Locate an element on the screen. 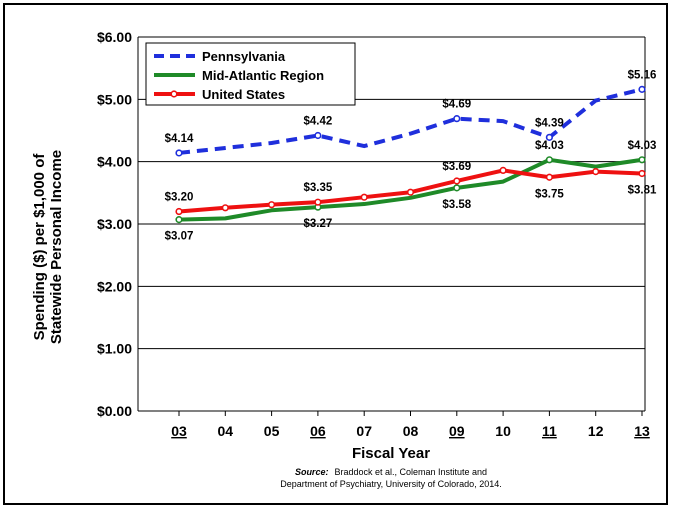 The height and width of the screenshot is (510, 673). x-tick-label: 03 is located at coordinates (179, 431).